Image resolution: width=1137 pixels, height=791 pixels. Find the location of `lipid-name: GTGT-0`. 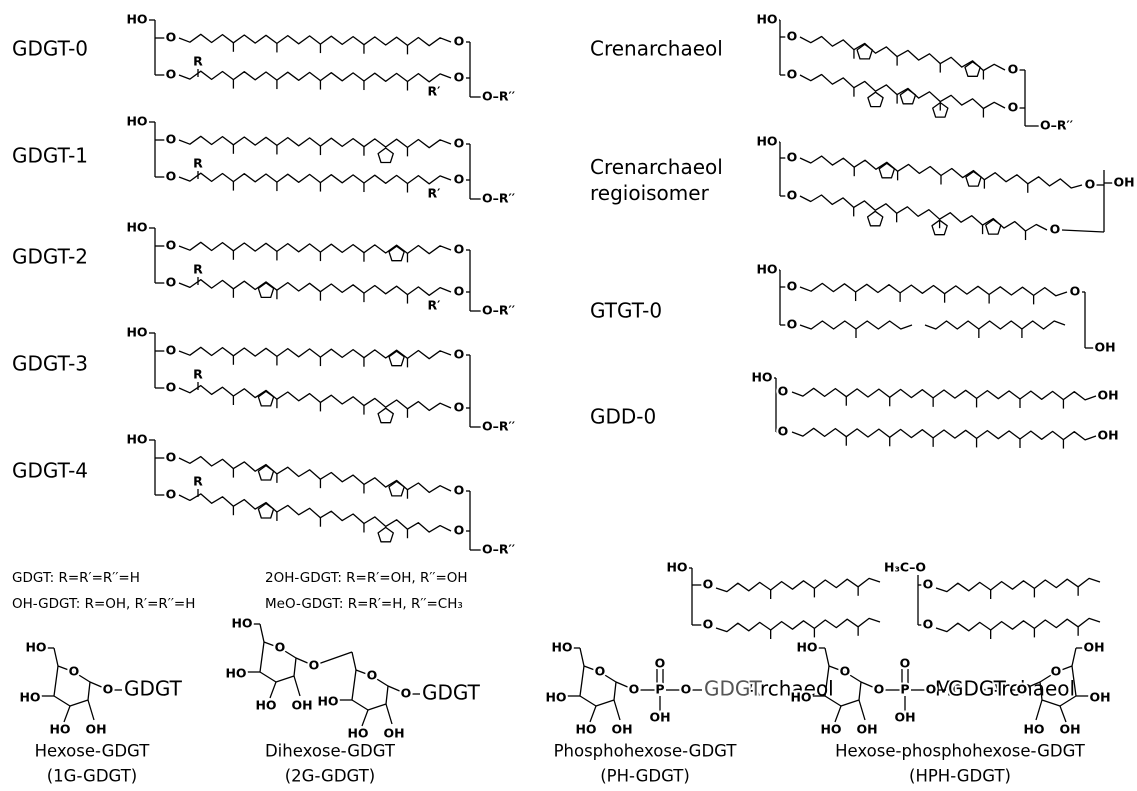

lipid-name: GTGT-0 is located at coordinates (626, 311).